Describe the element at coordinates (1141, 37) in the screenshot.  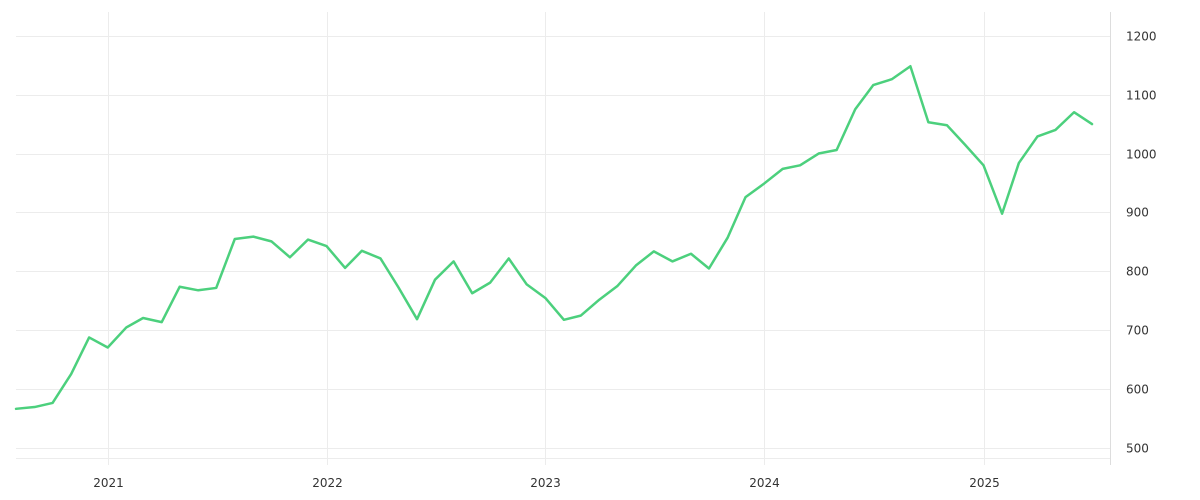
I see `y-tick-label: 1200` at that location.